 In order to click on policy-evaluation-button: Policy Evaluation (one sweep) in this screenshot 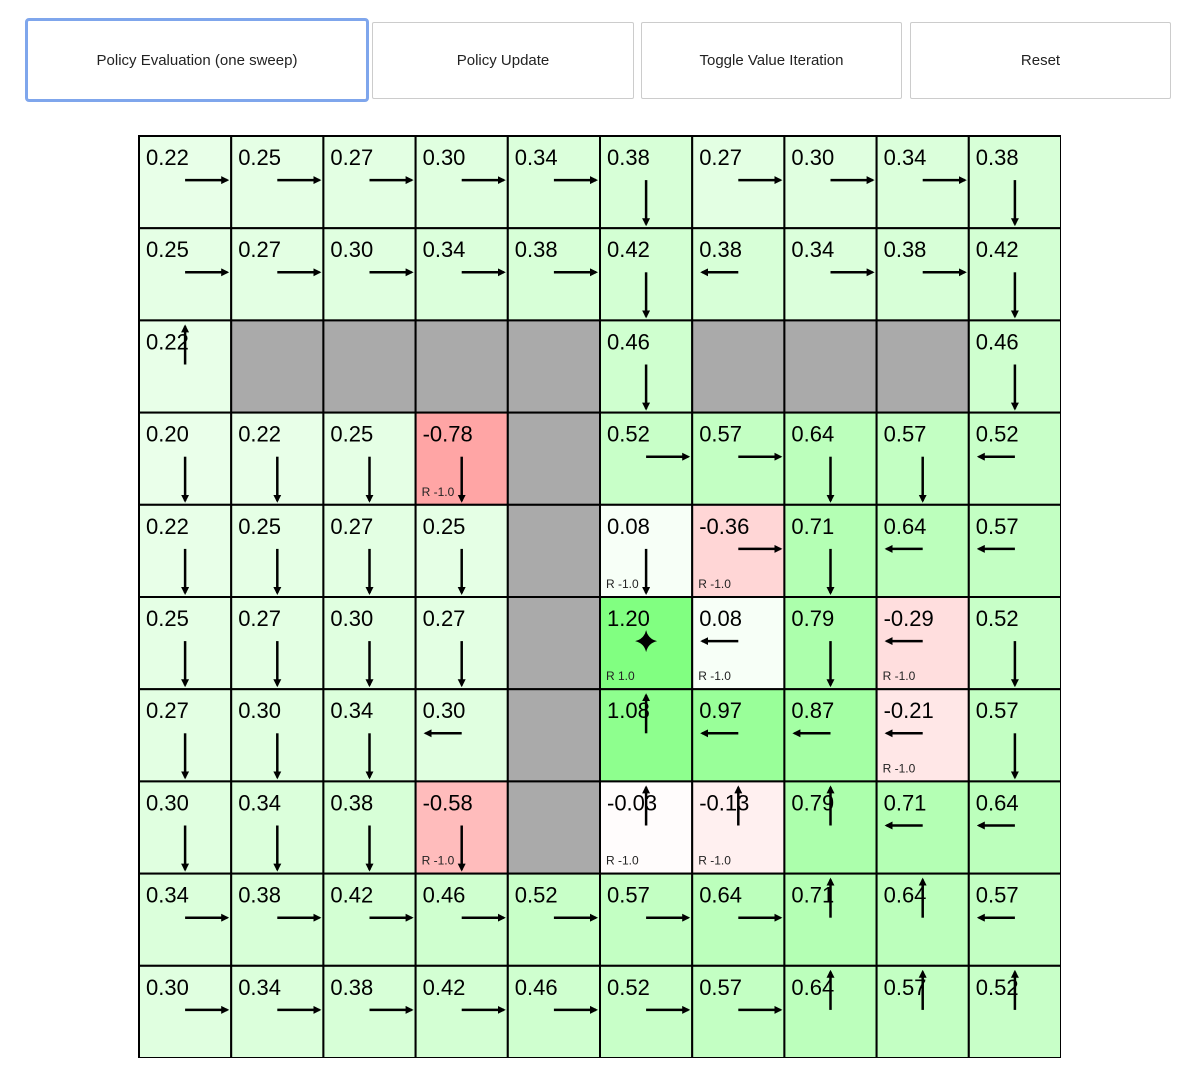, I will do `click(197, 60)`.